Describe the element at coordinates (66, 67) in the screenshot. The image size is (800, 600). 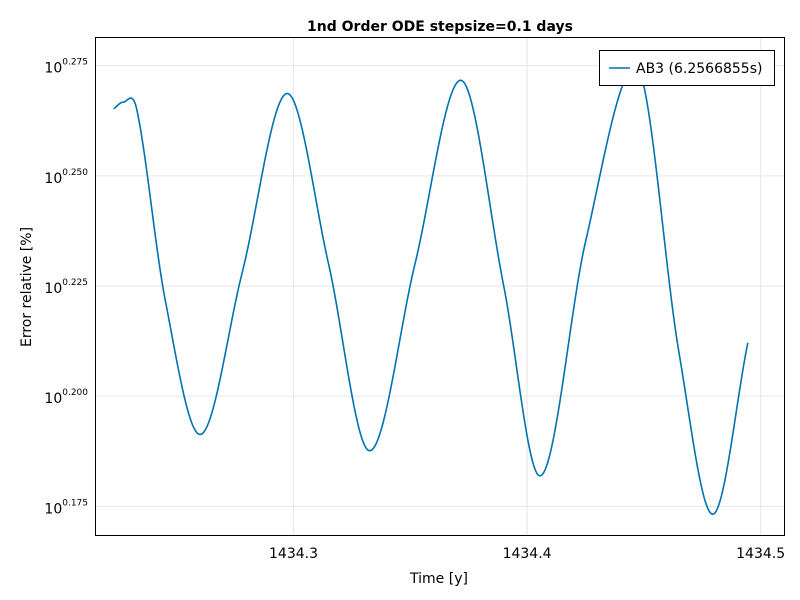
I see `y-tick-label: 100.275` at that location.